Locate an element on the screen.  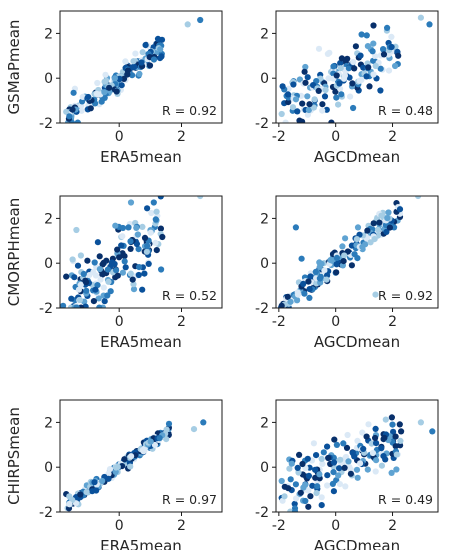
y-axis-label: GSMaPmean is located at coordinates (14, 67).